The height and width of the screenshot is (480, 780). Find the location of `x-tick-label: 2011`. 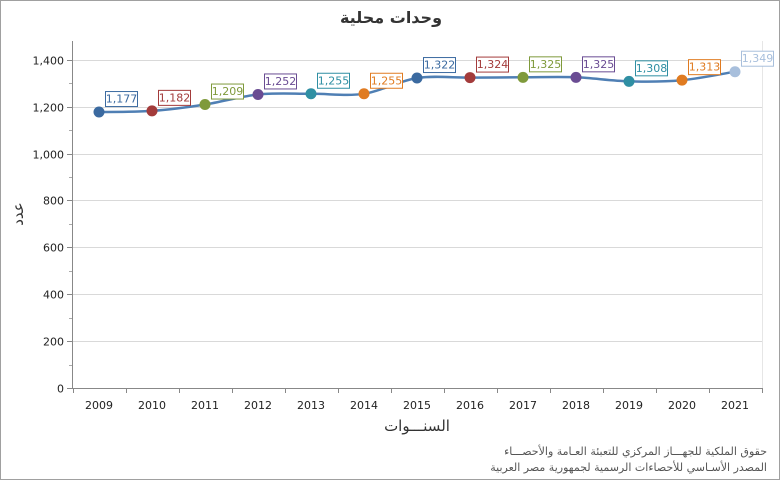

x-tick-label: 2011 is located at coordinates (205, 405).